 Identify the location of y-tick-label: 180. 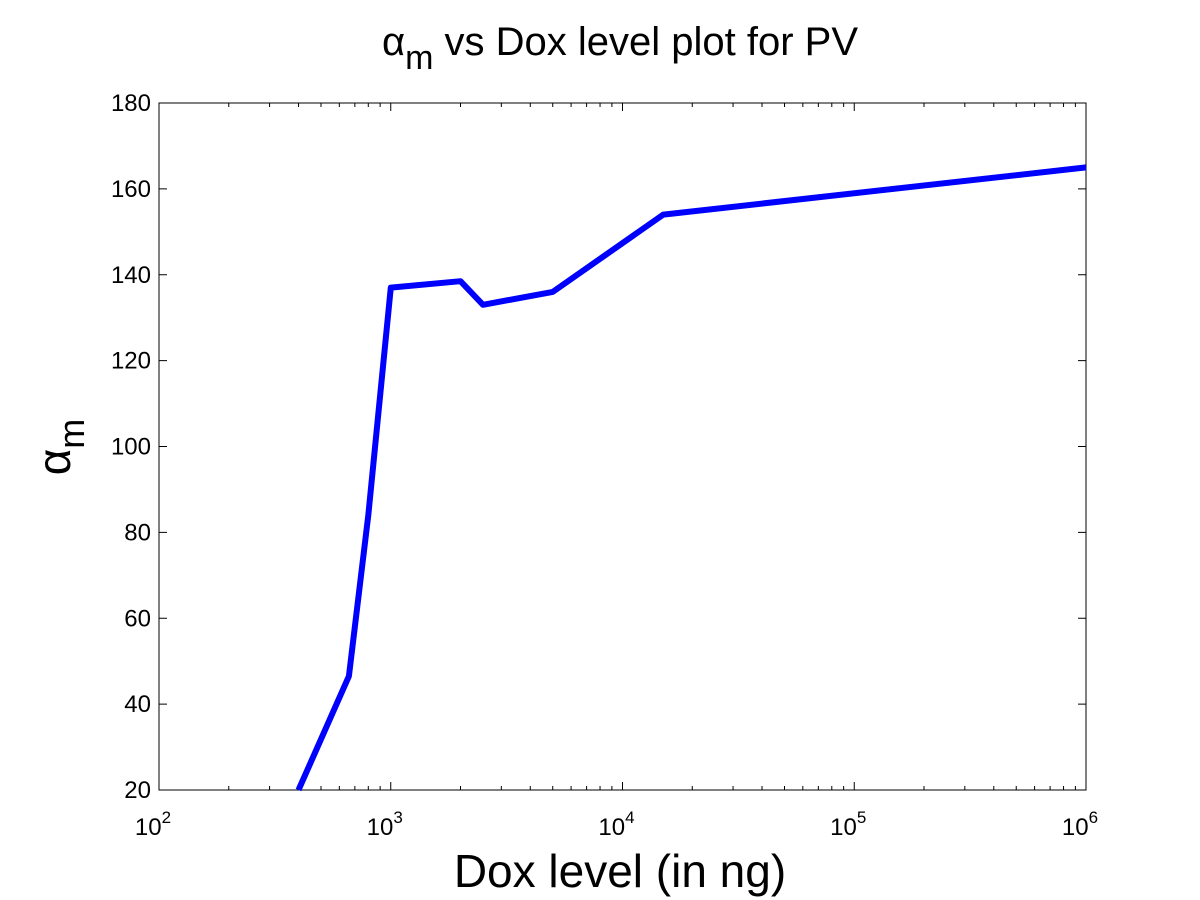
(131, 103).